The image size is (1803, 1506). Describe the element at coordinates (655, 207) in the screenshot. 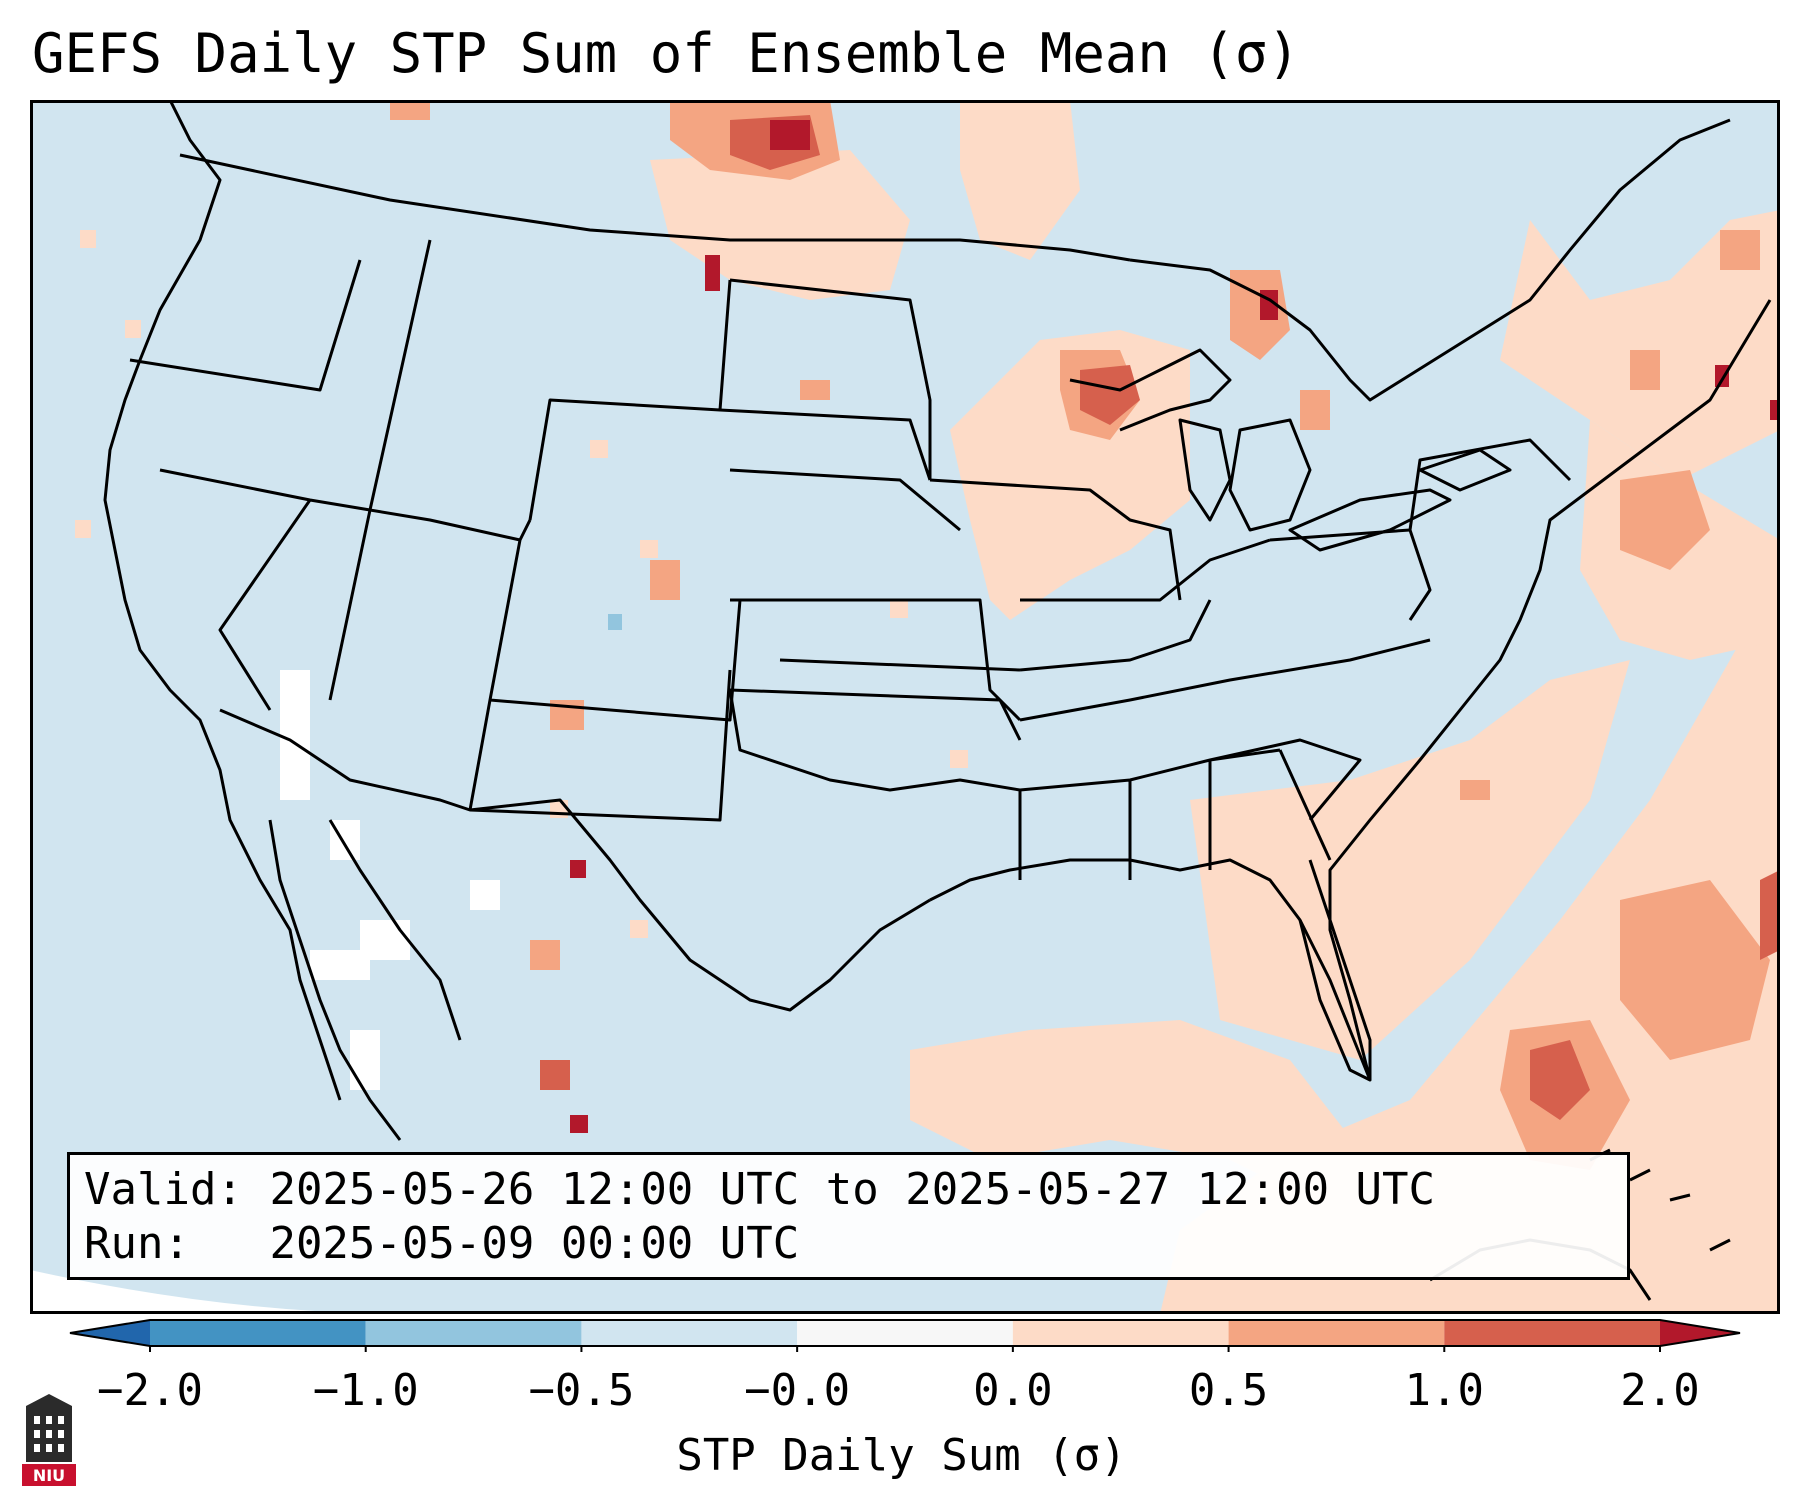

I see `border-canada` at that location.